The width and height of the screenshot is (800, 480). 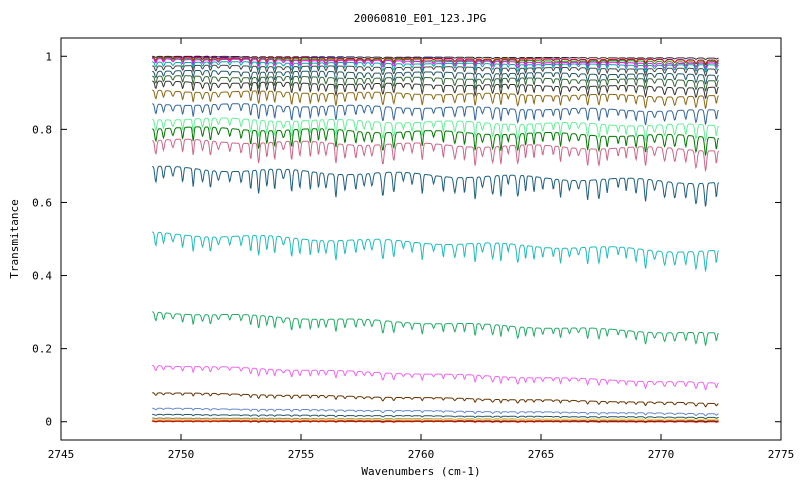 I want to click on y-tick-label: 0.2, so click(x=42, y=349).